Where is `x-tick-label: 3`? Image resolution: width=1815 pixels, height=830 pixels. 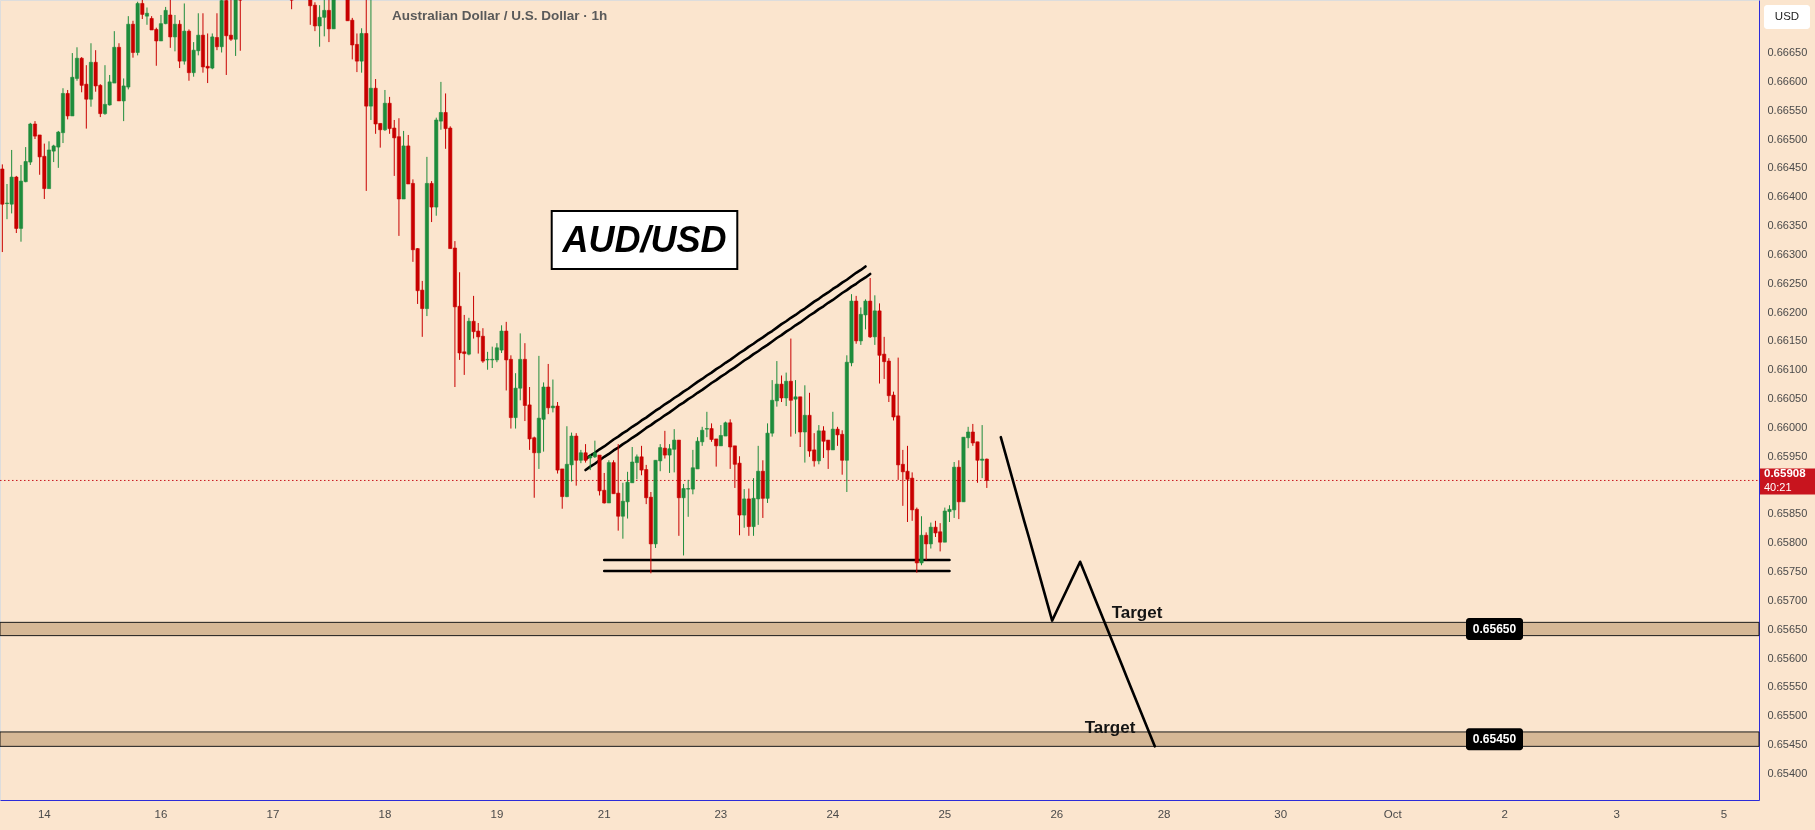
x-tick-label: 3 is located at coordinates (1616, 813).